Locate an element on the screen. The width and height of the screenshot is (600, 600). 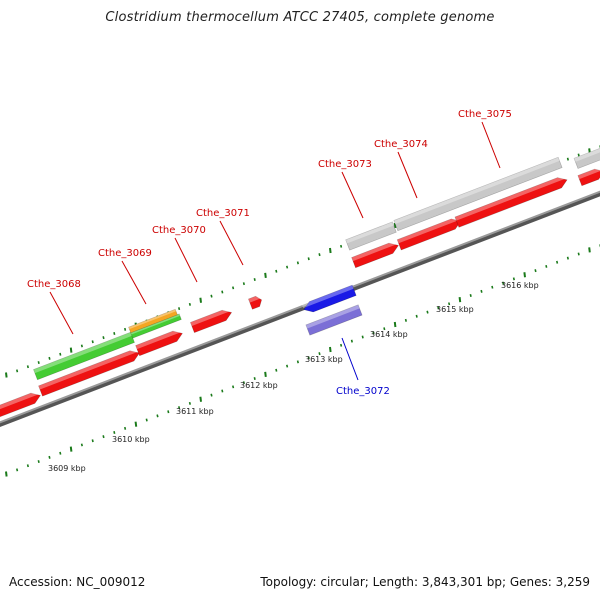
scale-label: 3613 kbp is located at coordinates (324, 359).